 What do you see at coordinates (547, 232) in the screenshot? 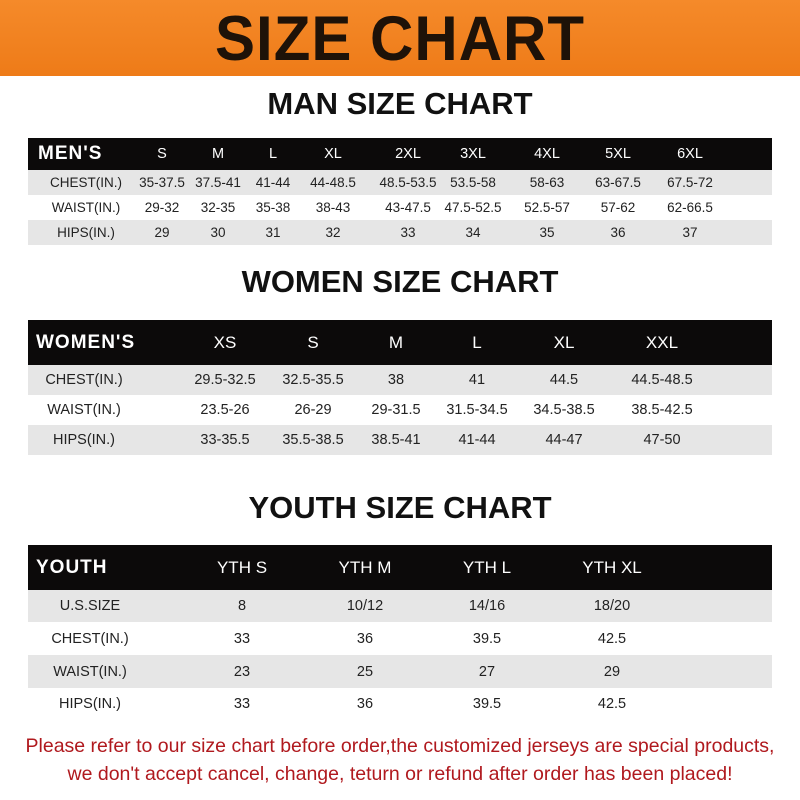
I see `measurement-value: 35` at bounding box center [547, 232].